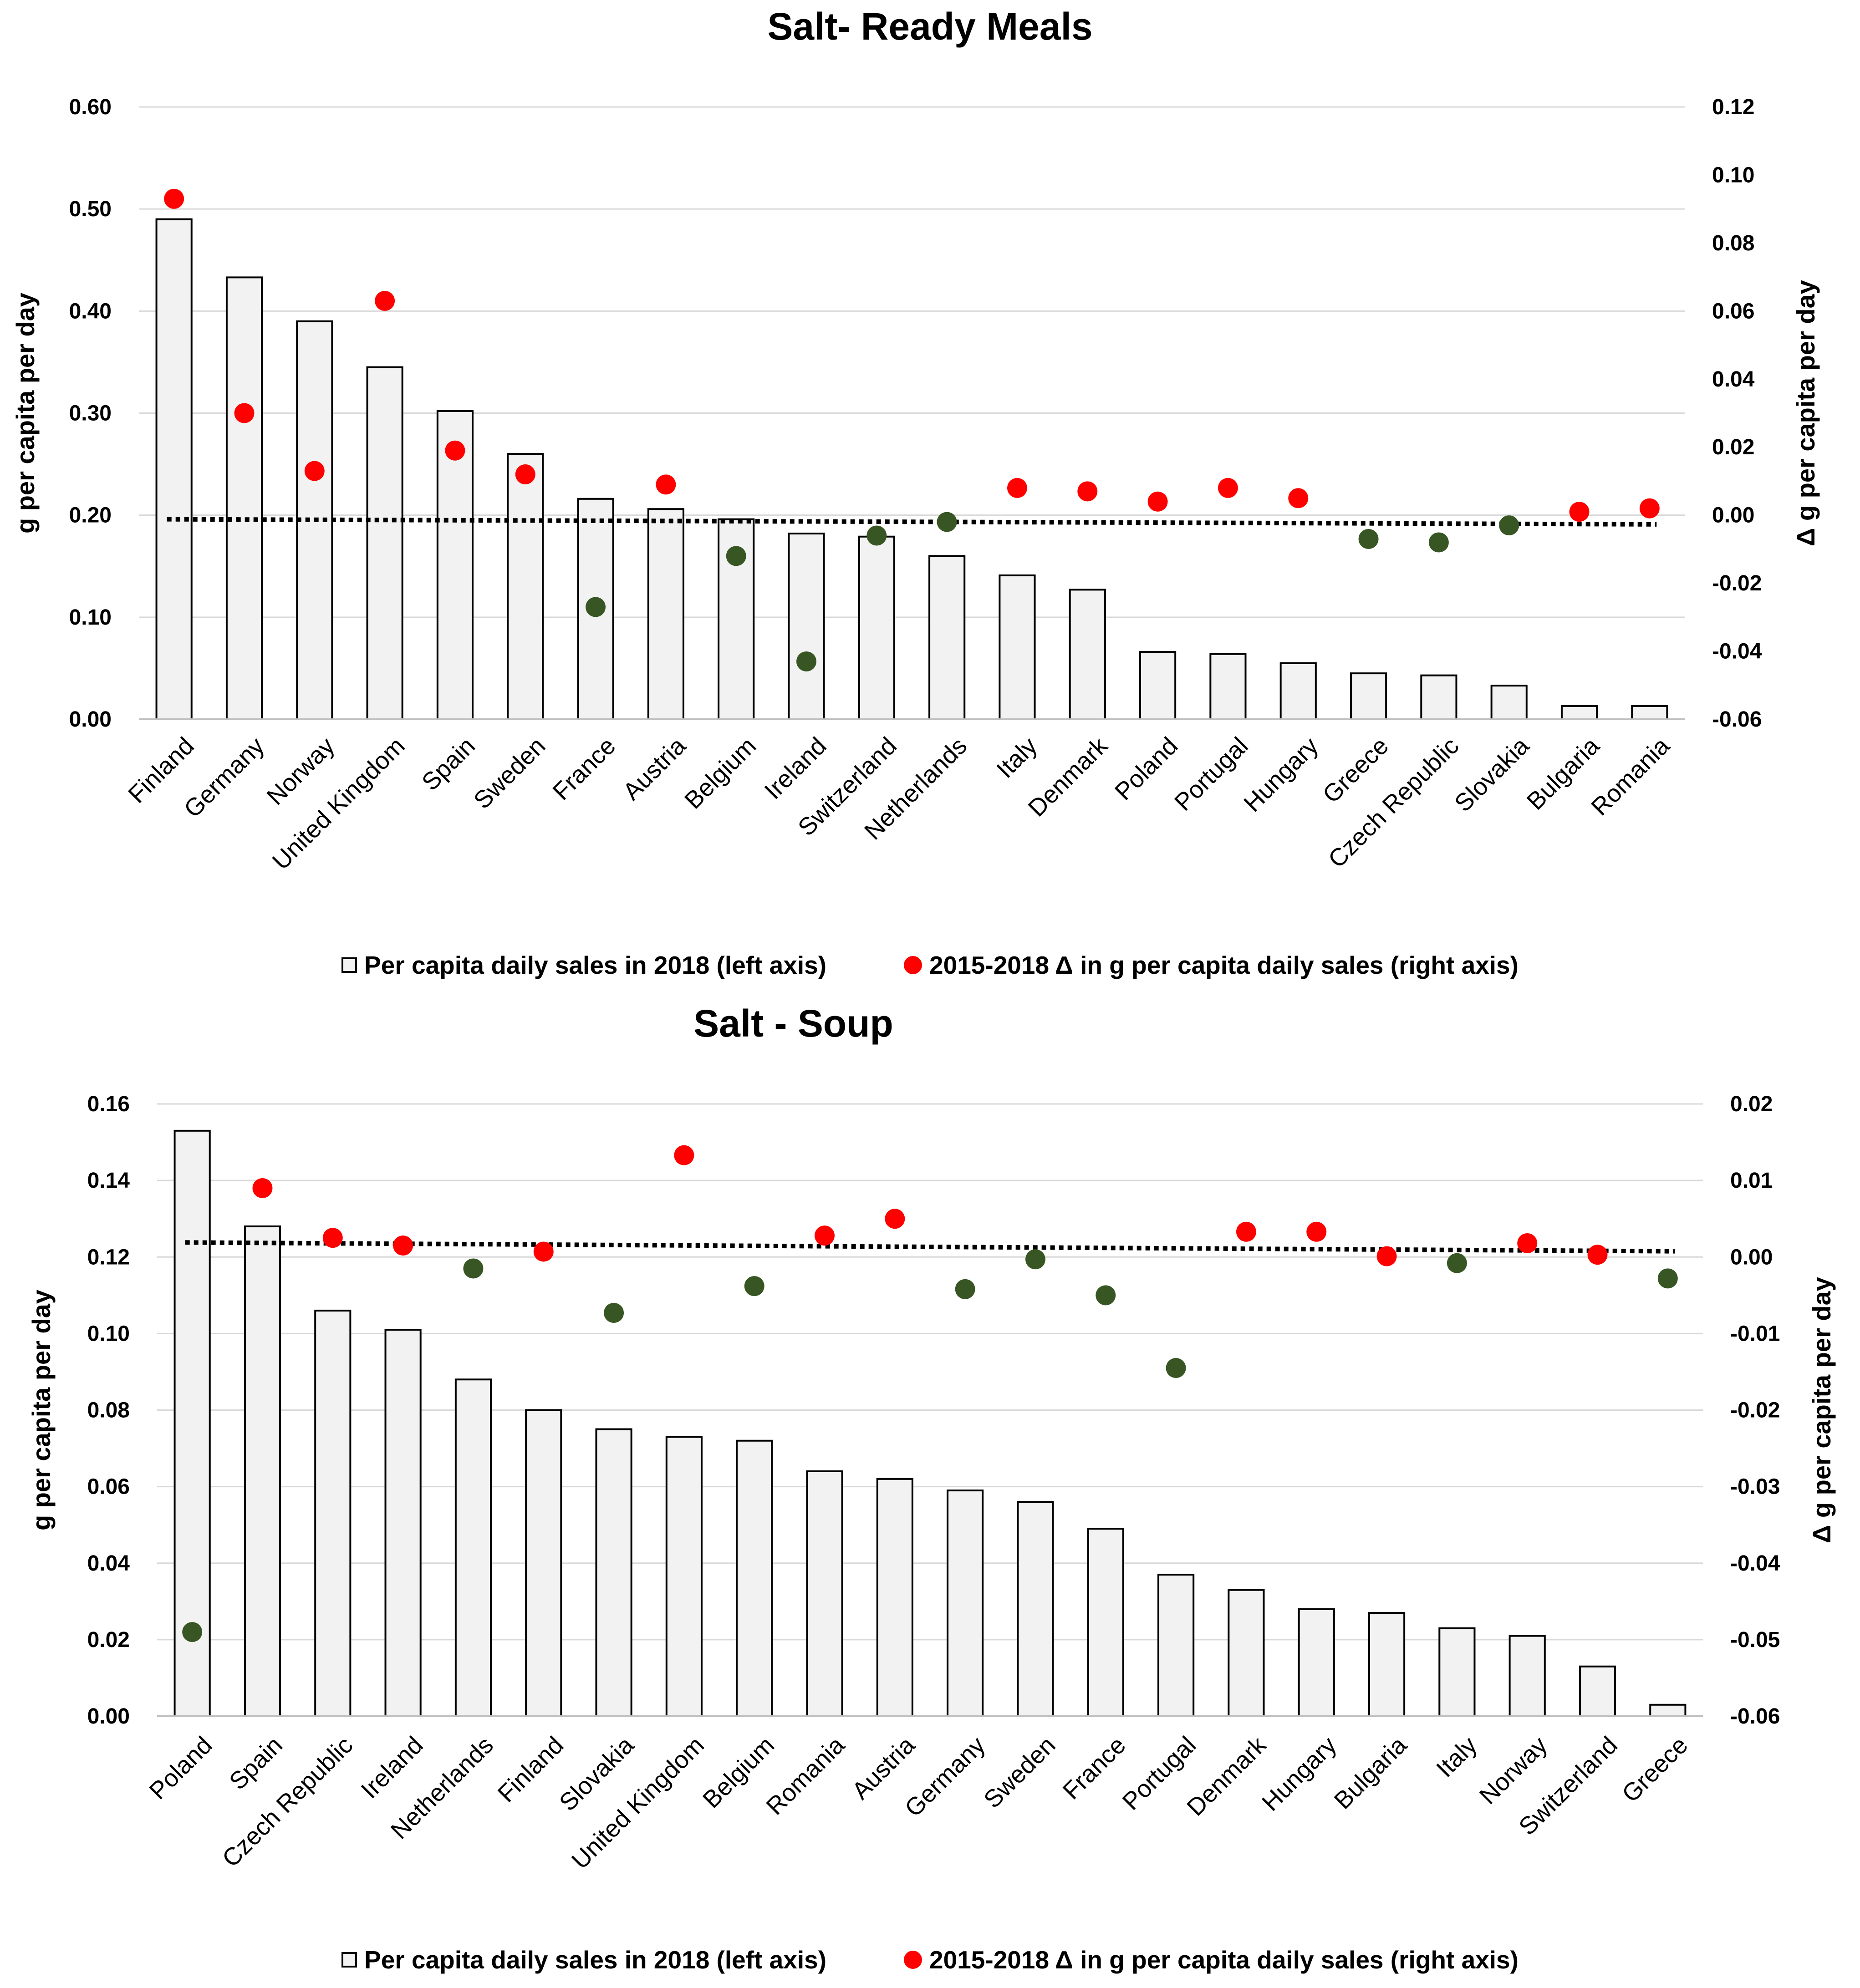 This screenshot has width=1860, height=1988. I want to click on right-tick-label: 0.12, so click(1733, 107).